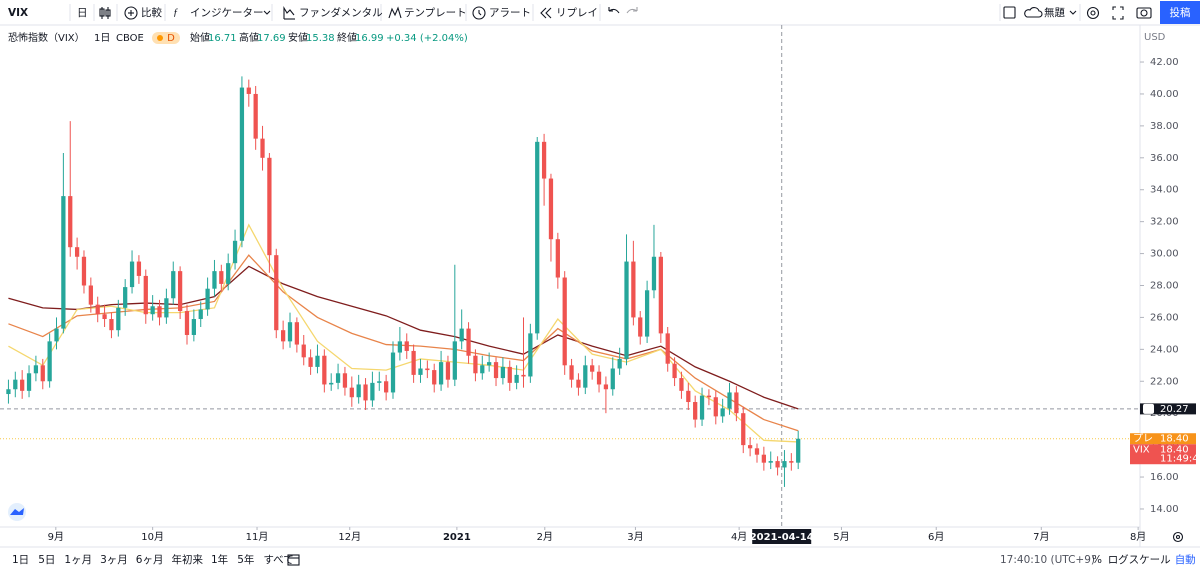  What do you see at coordinates (347, 37) in the screenshot?
I see `ohlc-label: 終値` at bounding box center [347, 37].